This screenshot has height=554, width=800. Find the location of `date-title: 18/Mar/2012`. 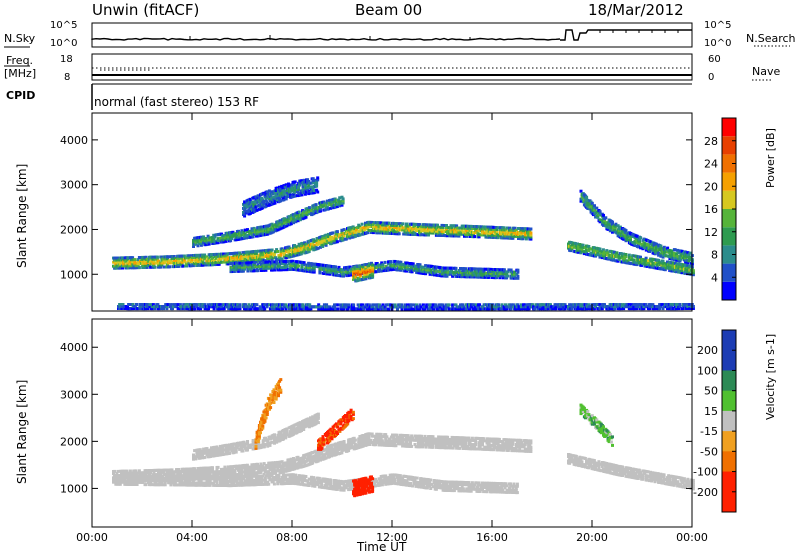

date-title: 18/Mar/2012 is located at coordinates (636, 10).